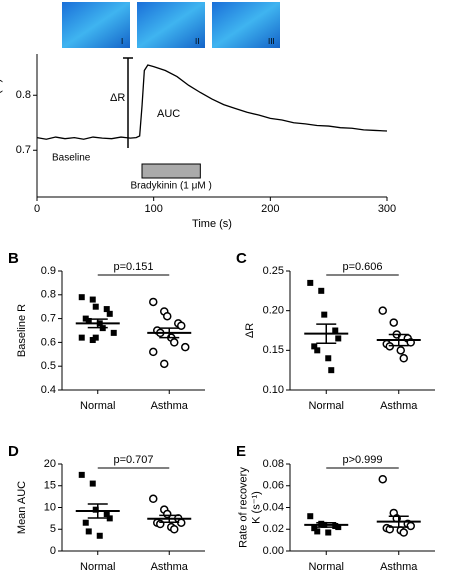 Image resolution: width=472 pixels, height=585 pixels. Describe the element at coordinates (273, 464) in the screenshot. I see `y-tick-label: 0.08` at that location.